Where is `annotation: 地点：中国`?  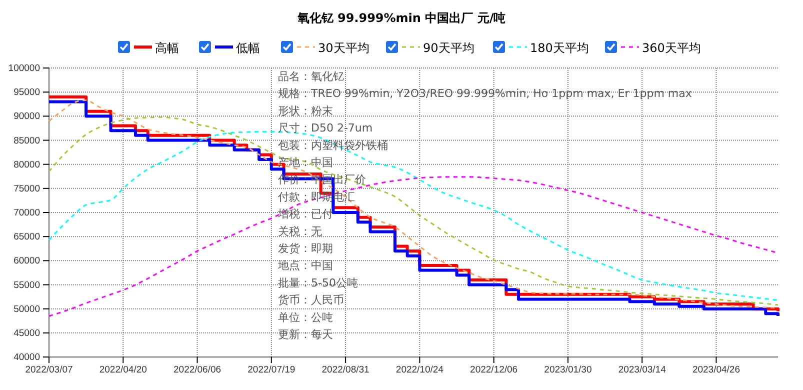
annotation: 地点：中国 is located at coordinates (305, 265).